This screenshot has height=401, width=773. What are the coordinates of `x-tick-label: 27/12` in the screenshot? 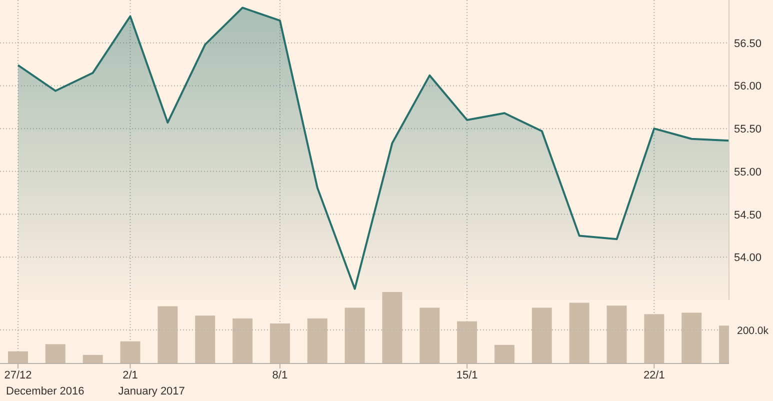 It's located at (18, 376).